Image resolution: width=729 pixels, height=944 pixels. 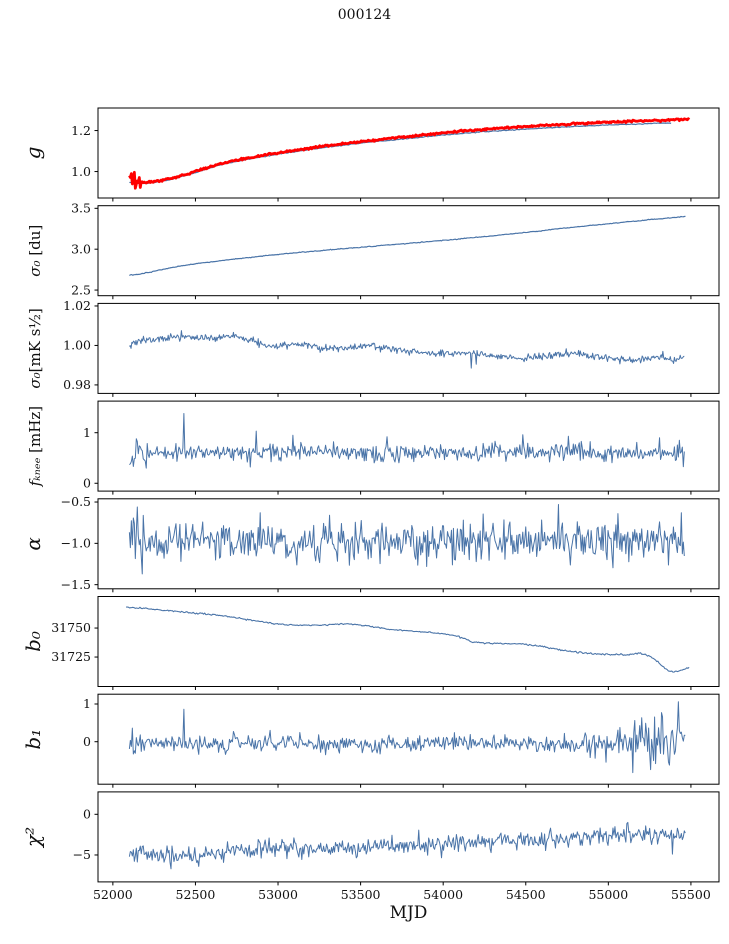 I want to click on panel-frame-sigma0_mK, so click(x=408, y=348).